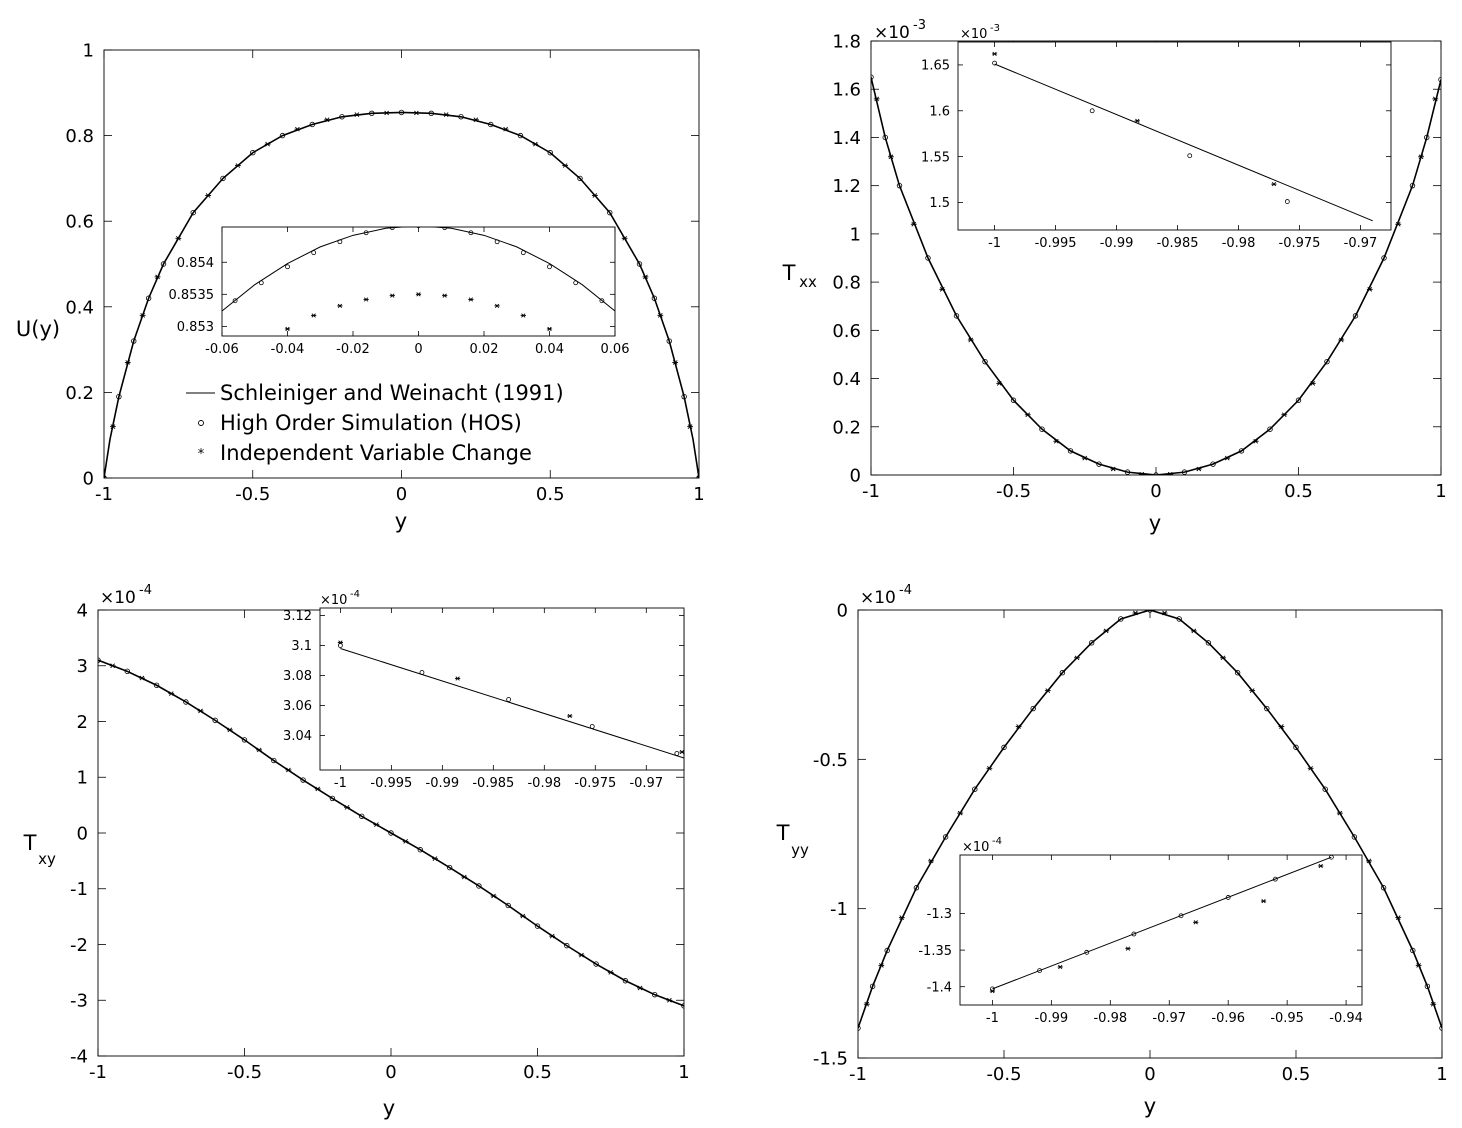 The height and width of the screenshot is (1128, 1462). What do you see at coordinates (401, 521) in the screenshot?
I see `u-xlabel: y` at bounding box center [401, 521].